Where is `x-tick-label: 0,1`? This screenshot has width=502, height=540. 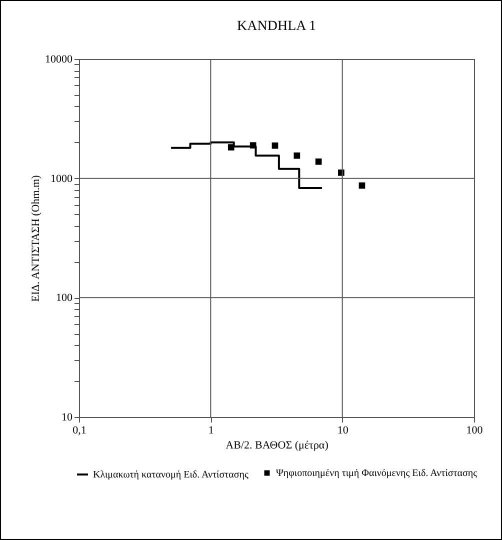 x-tick-label: 0,1 is located at coordinates (79, 430).